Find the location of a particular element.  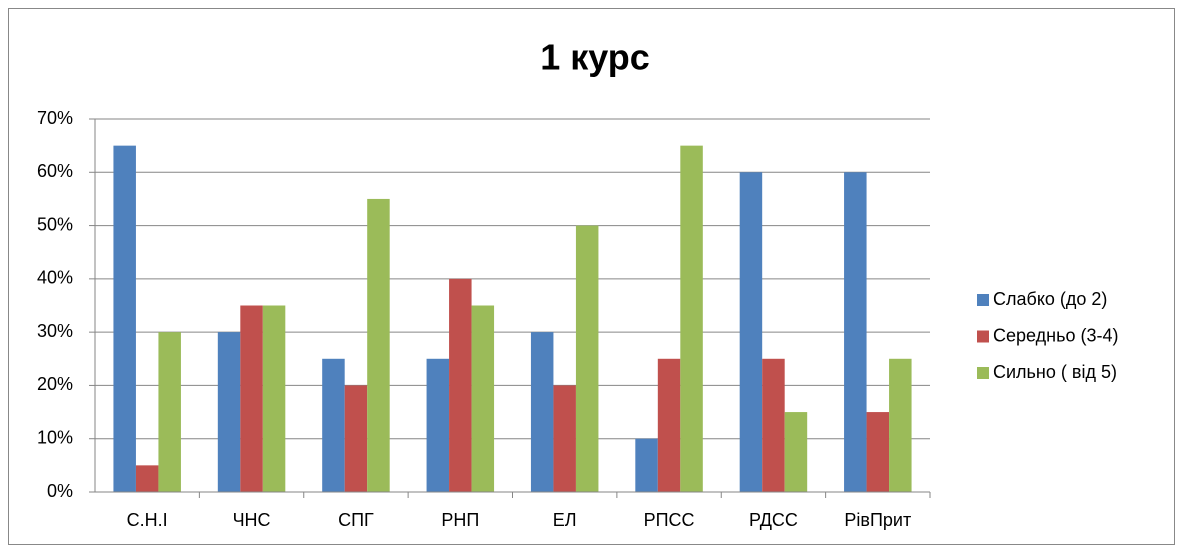

y-tick-label: 60% is located at coordinates (55, 171).